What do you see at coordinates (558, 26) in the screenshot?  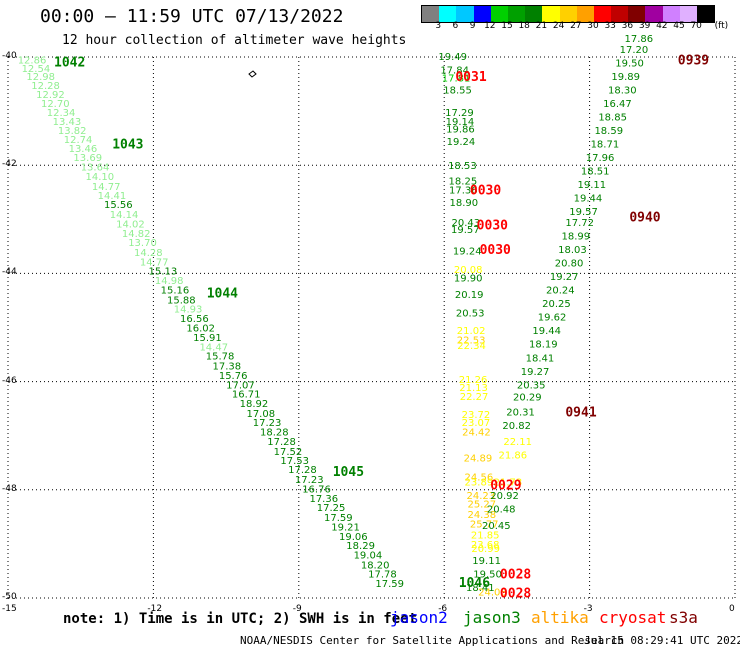 I see `legend-label: 24` at bounding box center [558, 26].